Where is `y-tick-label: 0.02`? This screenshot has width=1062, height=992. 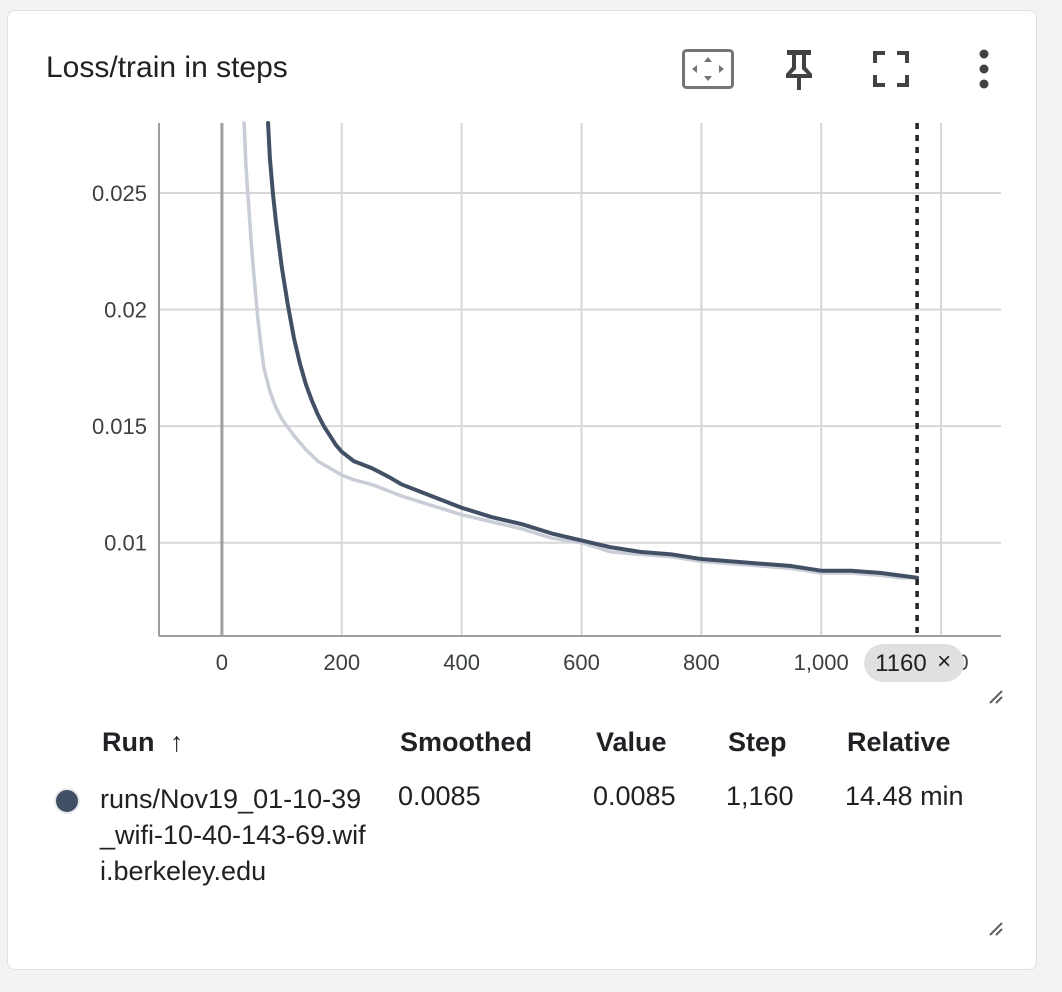
y-tick-label: 0.02 is located at coordinates (125, 310).